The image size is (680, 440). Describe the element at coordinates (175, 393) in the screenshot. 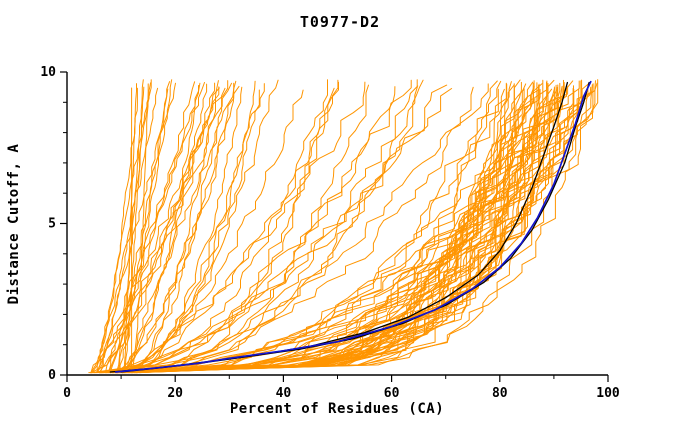

I see `x-tick-label: 20` at that location.